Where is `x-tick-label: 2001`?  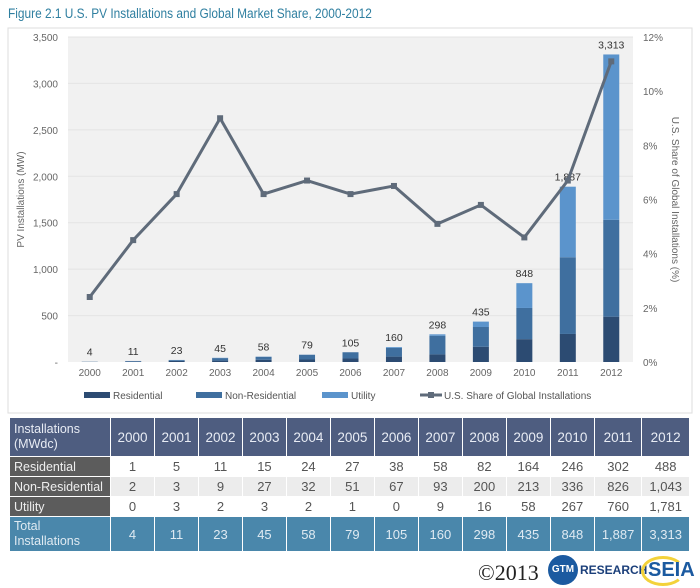 x-tick-label: 2001 is located at coordinates (133, 373).